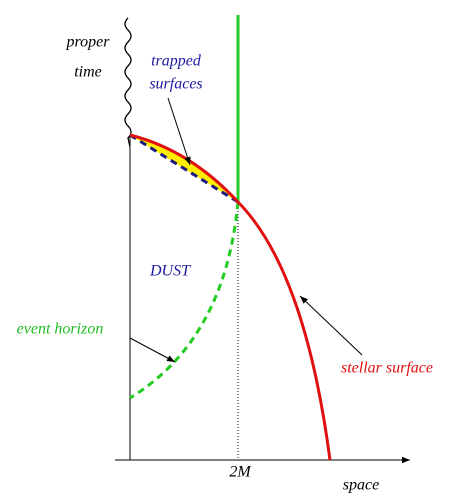 Image resolution: width=458 pixels, height=500 pixels. What do you see at coordinates (88, 42) in the screenshot?
I see `axis-label: proper` at bounding box center [88, 42].